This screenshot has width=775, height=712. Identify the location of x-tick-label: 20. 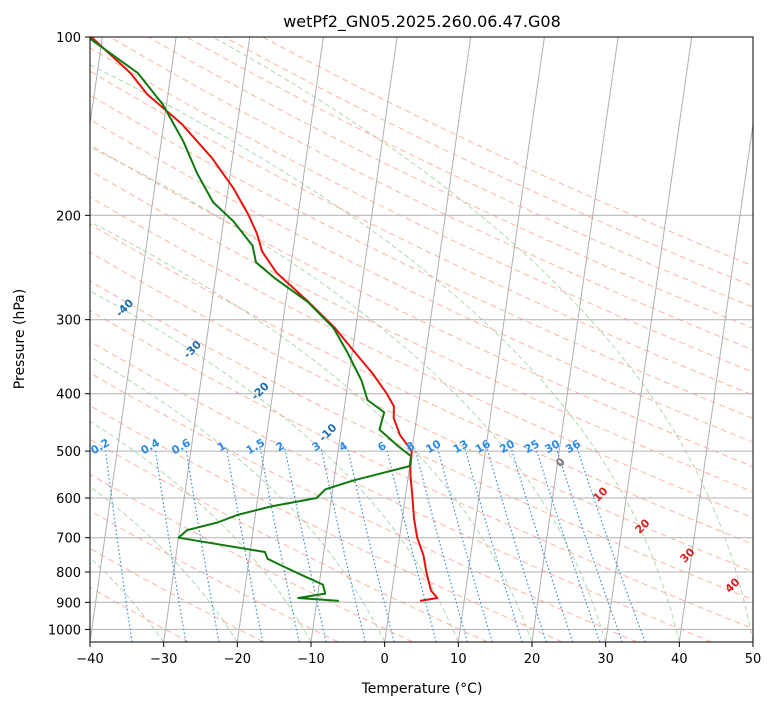
(532, 659).